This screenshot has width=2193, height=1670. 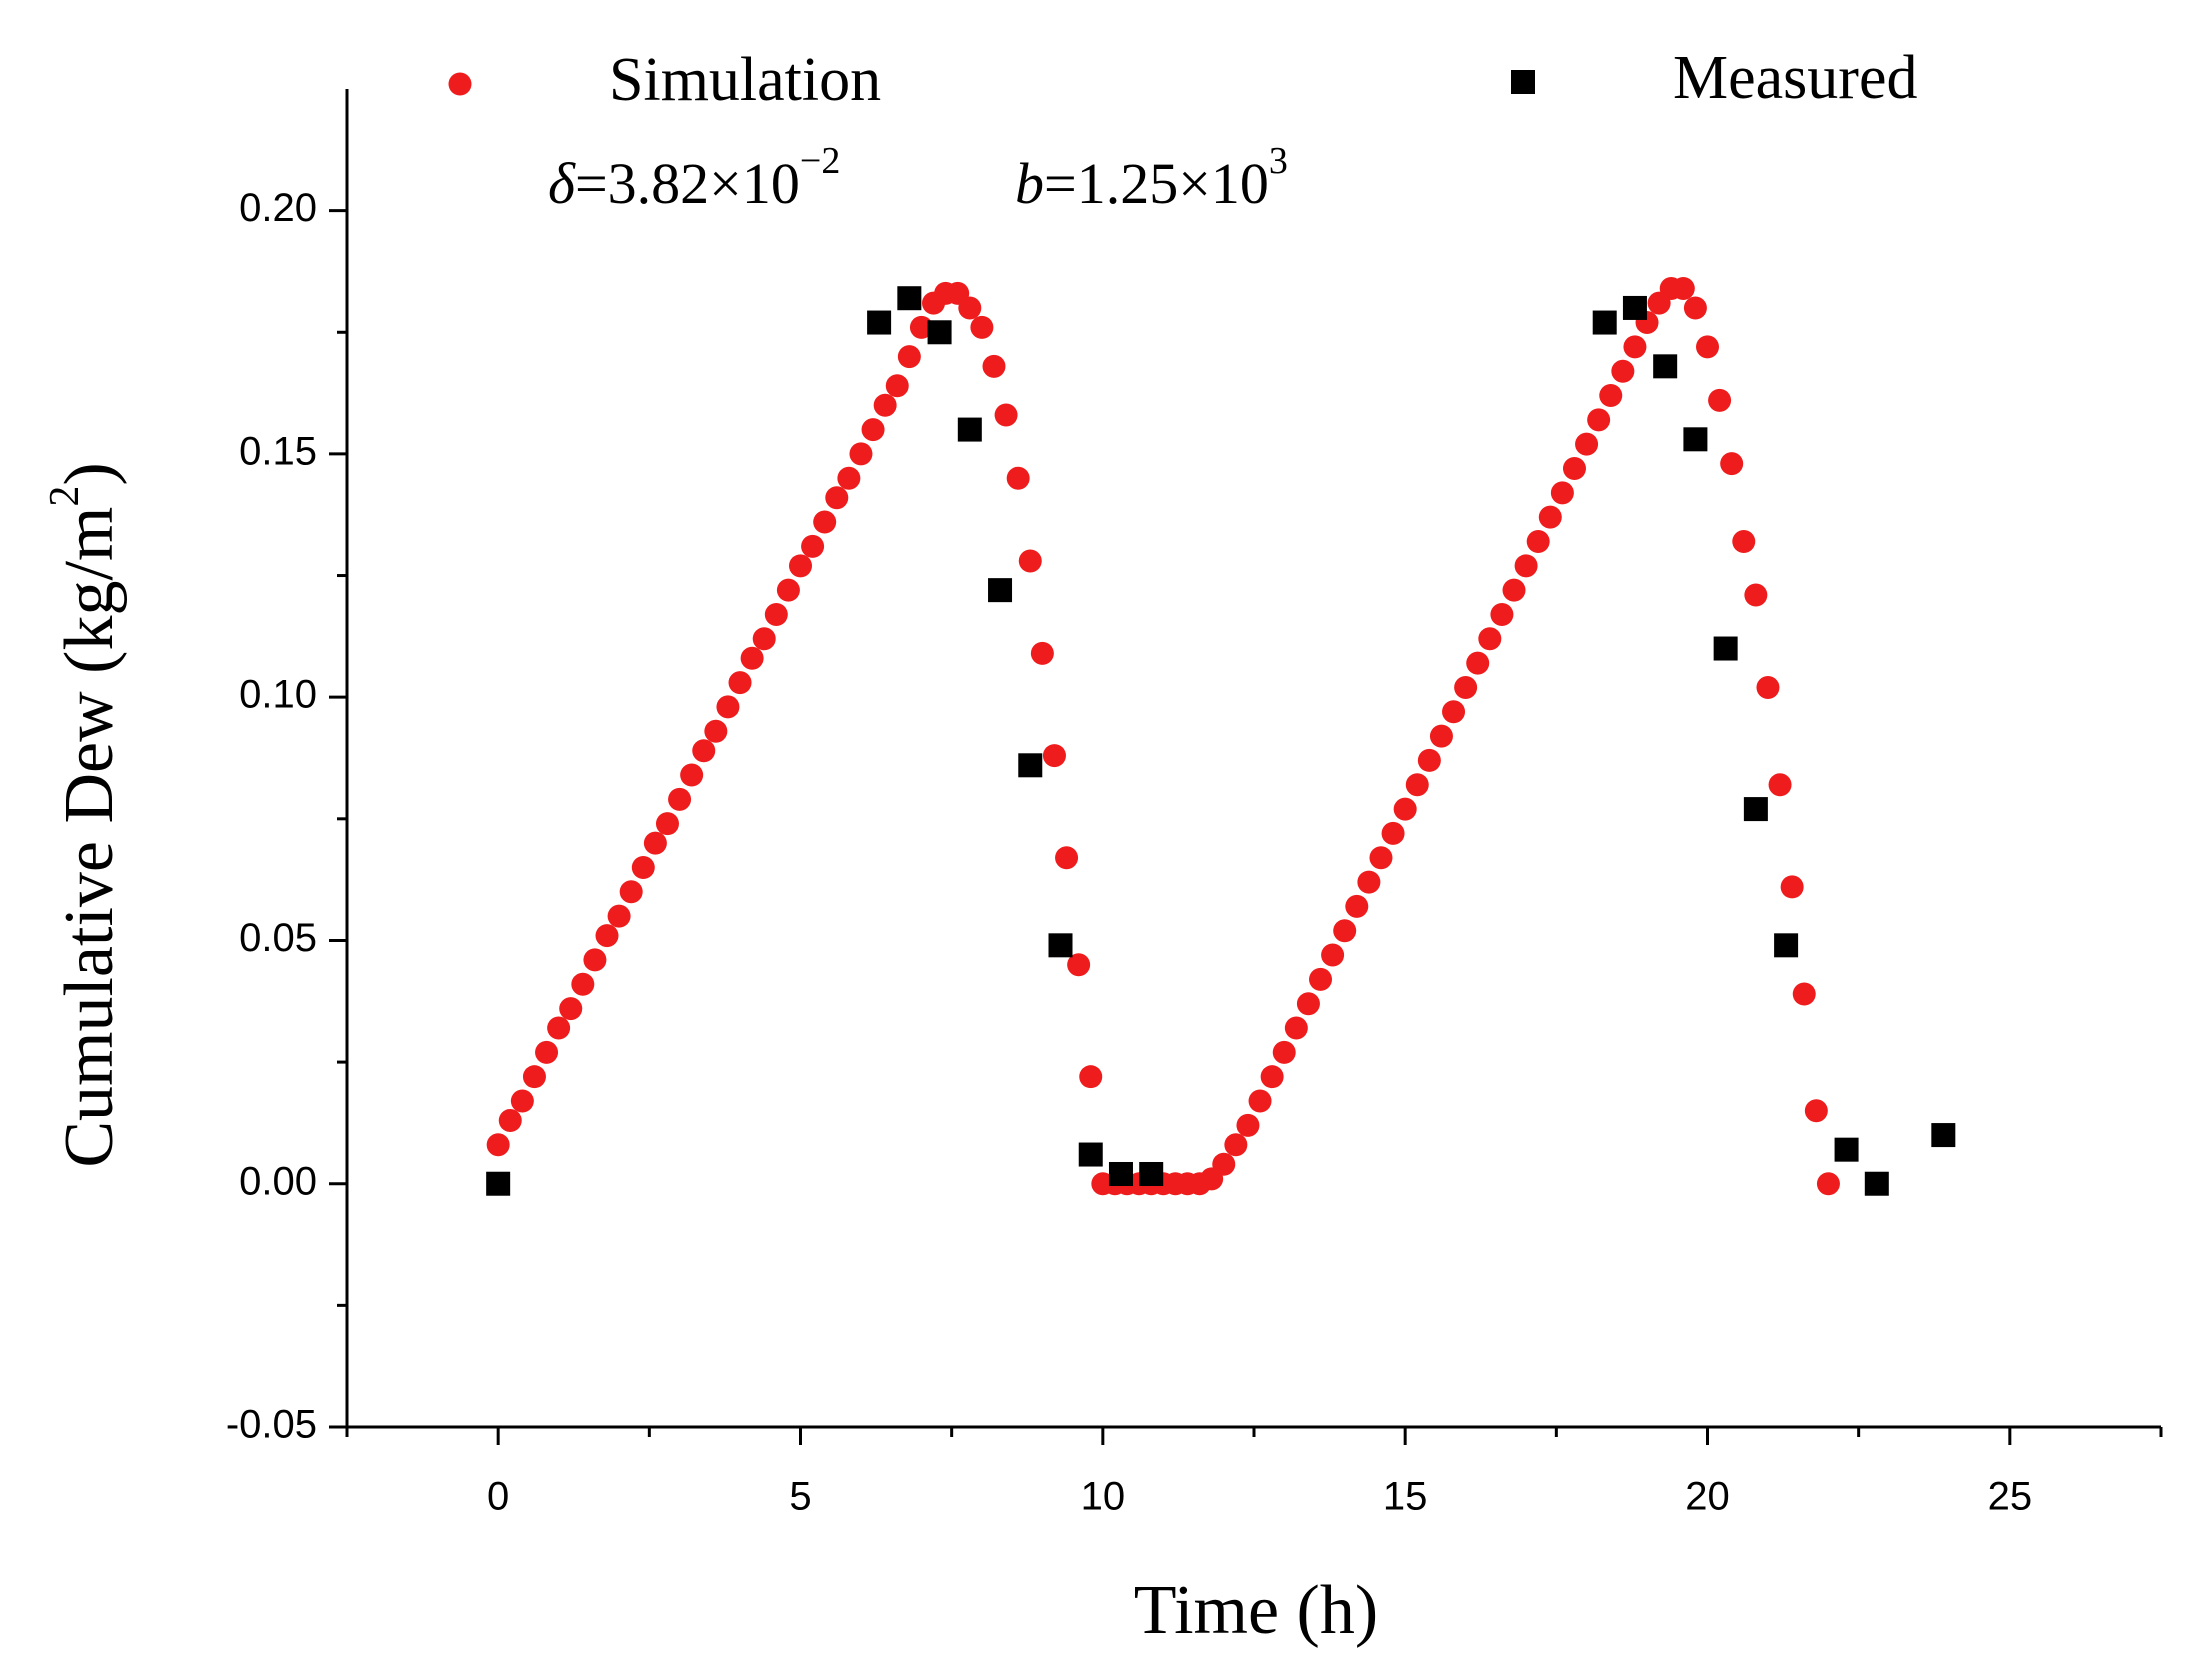 I want to click on legend-label: Simulation, so click(x=745, y=80).